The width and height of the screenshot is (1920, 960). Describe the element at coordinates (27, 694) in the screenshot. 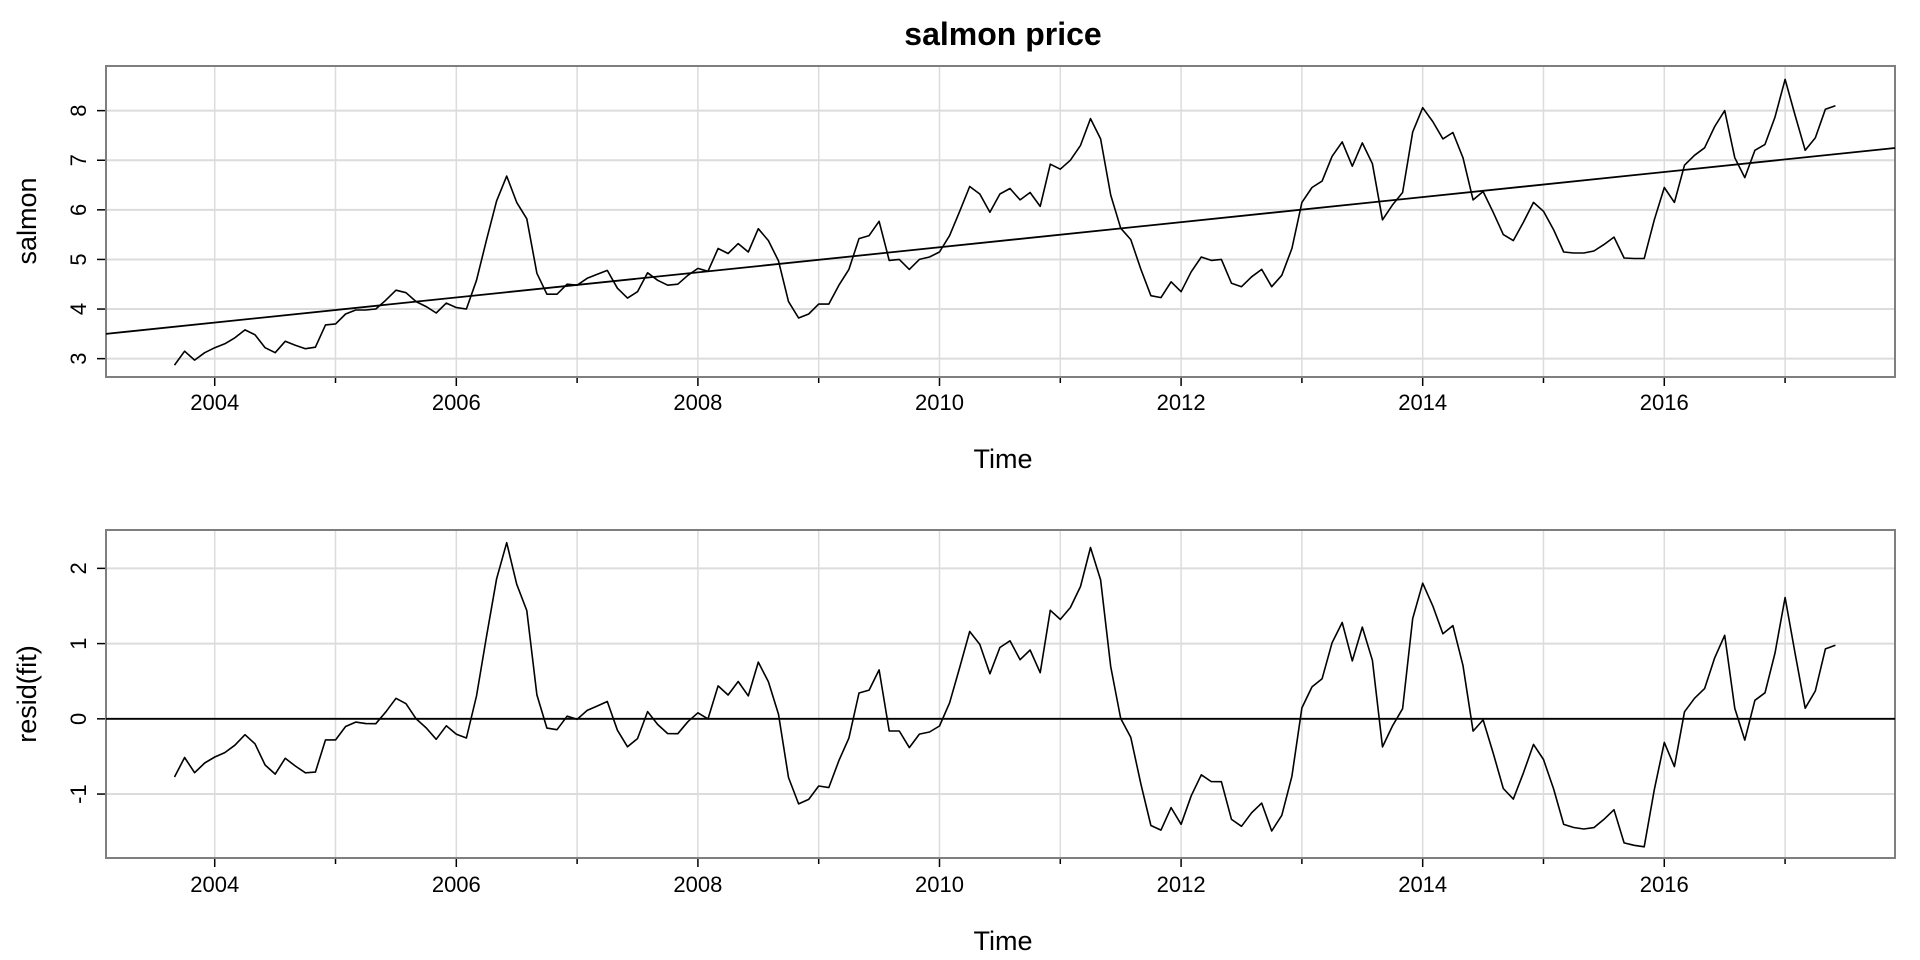

I see `y-axis-label-bottom: resid(fit)` at that location.